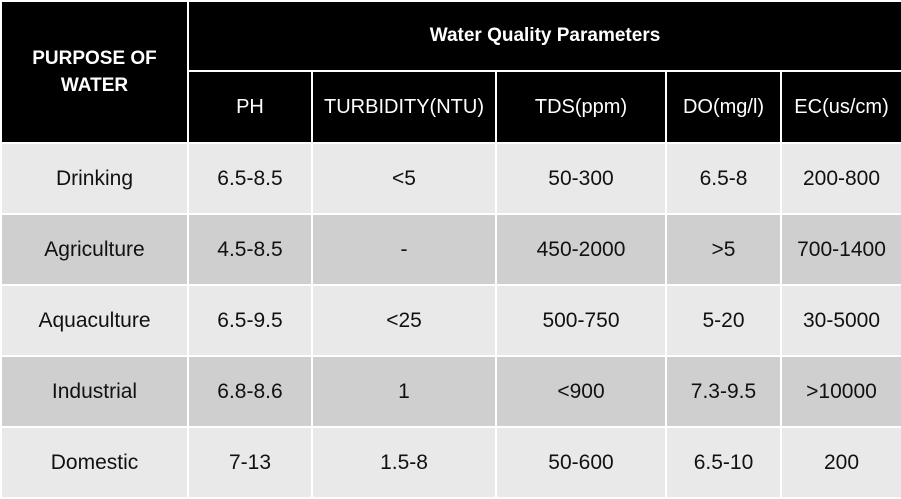 The image size is (901, 499). What do you see at coordinates (581, 107) in the screenshot?
I see `column-header-tds: TDS(ppm)` at bounding box center [581, 107].